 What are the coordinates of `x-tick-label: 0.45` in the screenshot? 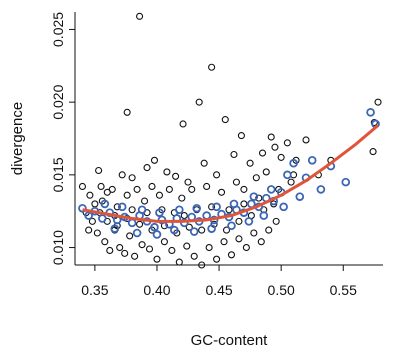 It's located at (218, 290).